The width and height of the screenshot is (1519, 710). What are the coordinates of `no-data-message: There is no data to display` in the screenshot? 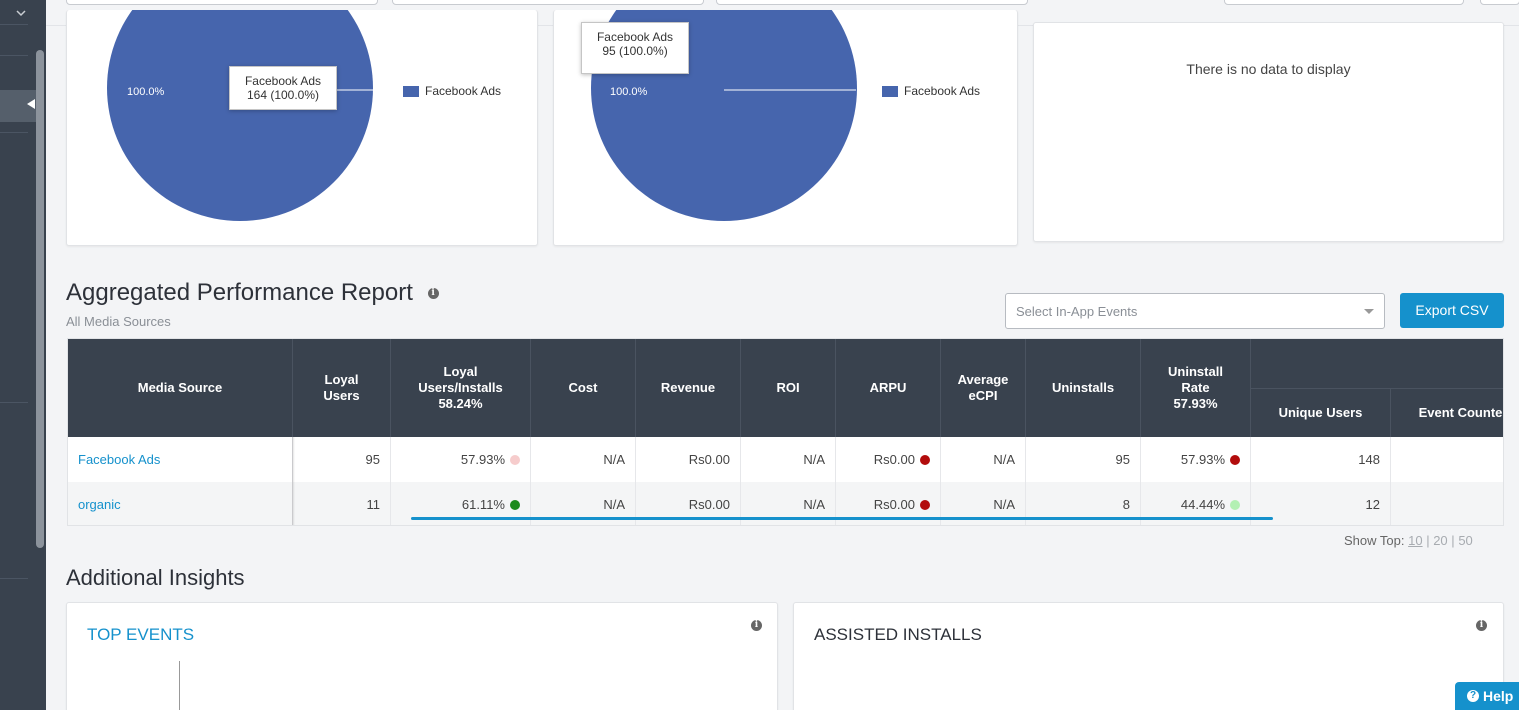 It's located at (1268, 69).